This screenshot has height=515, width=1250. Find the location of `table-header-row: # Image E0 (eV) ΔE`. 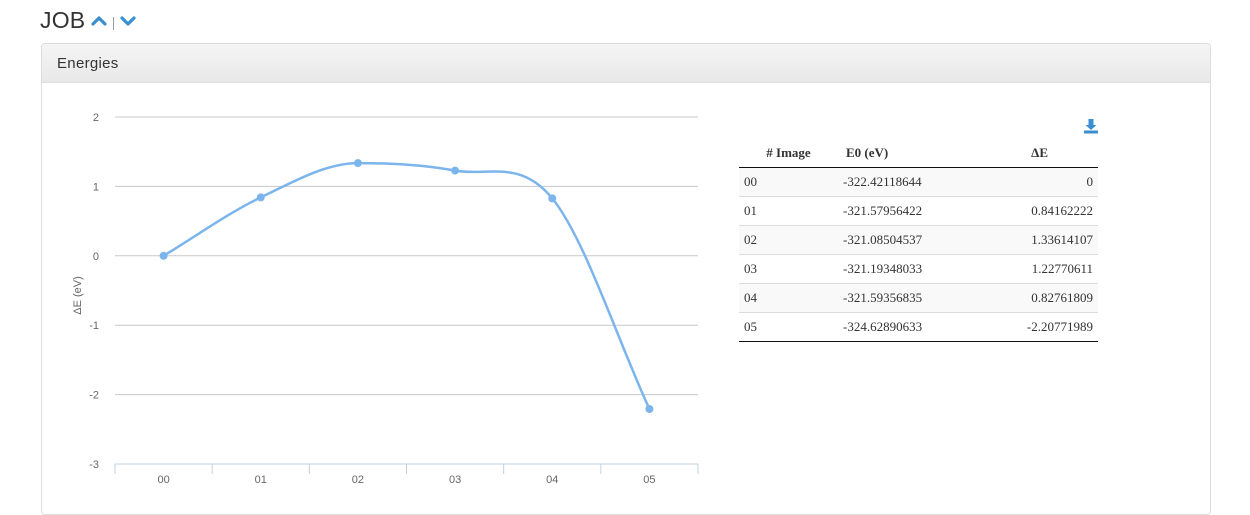

table-header-row: # Image E0 (eV) ΔE is located at coordinates (918, 153).